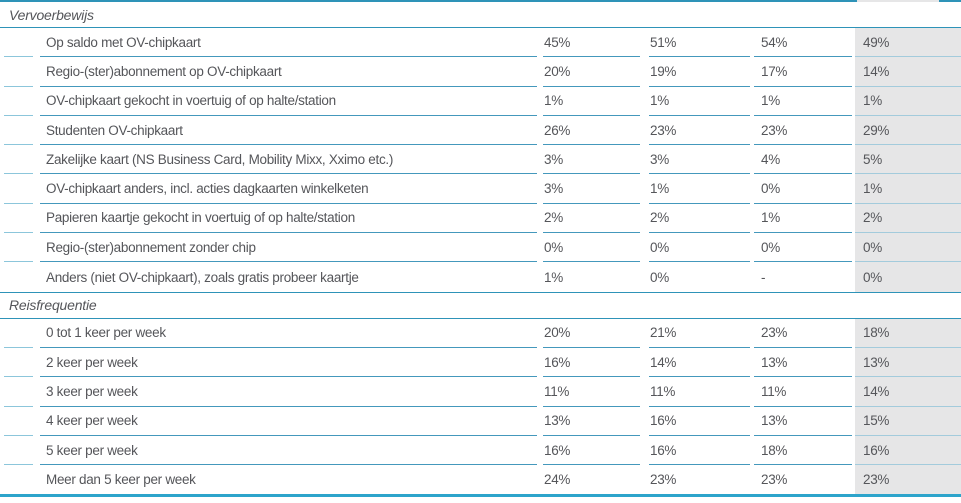  I want to click on row-value: 15%, so click(908, 421).